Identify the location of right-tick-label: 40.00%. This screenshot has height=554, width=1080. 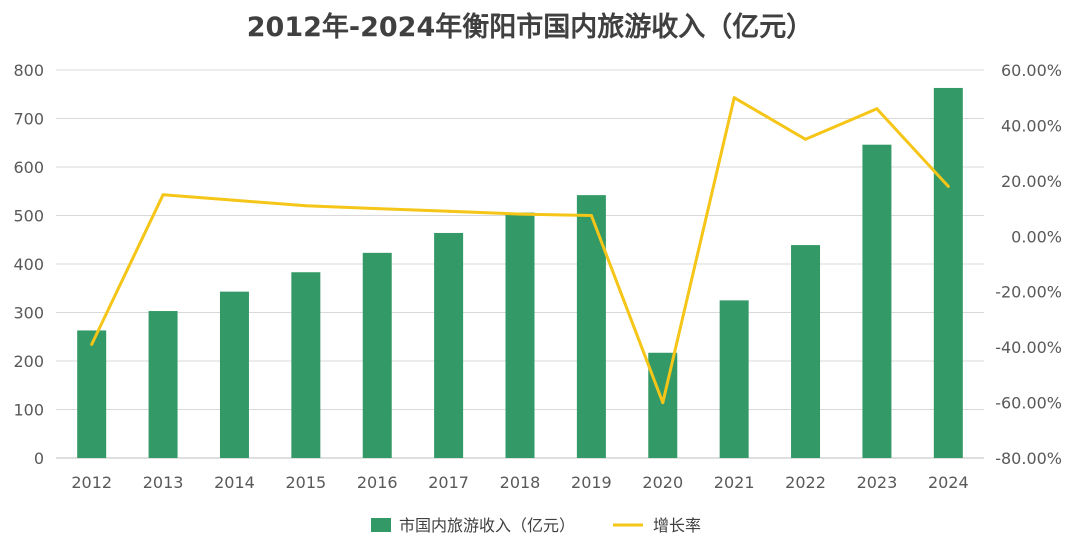
(1031, 125).